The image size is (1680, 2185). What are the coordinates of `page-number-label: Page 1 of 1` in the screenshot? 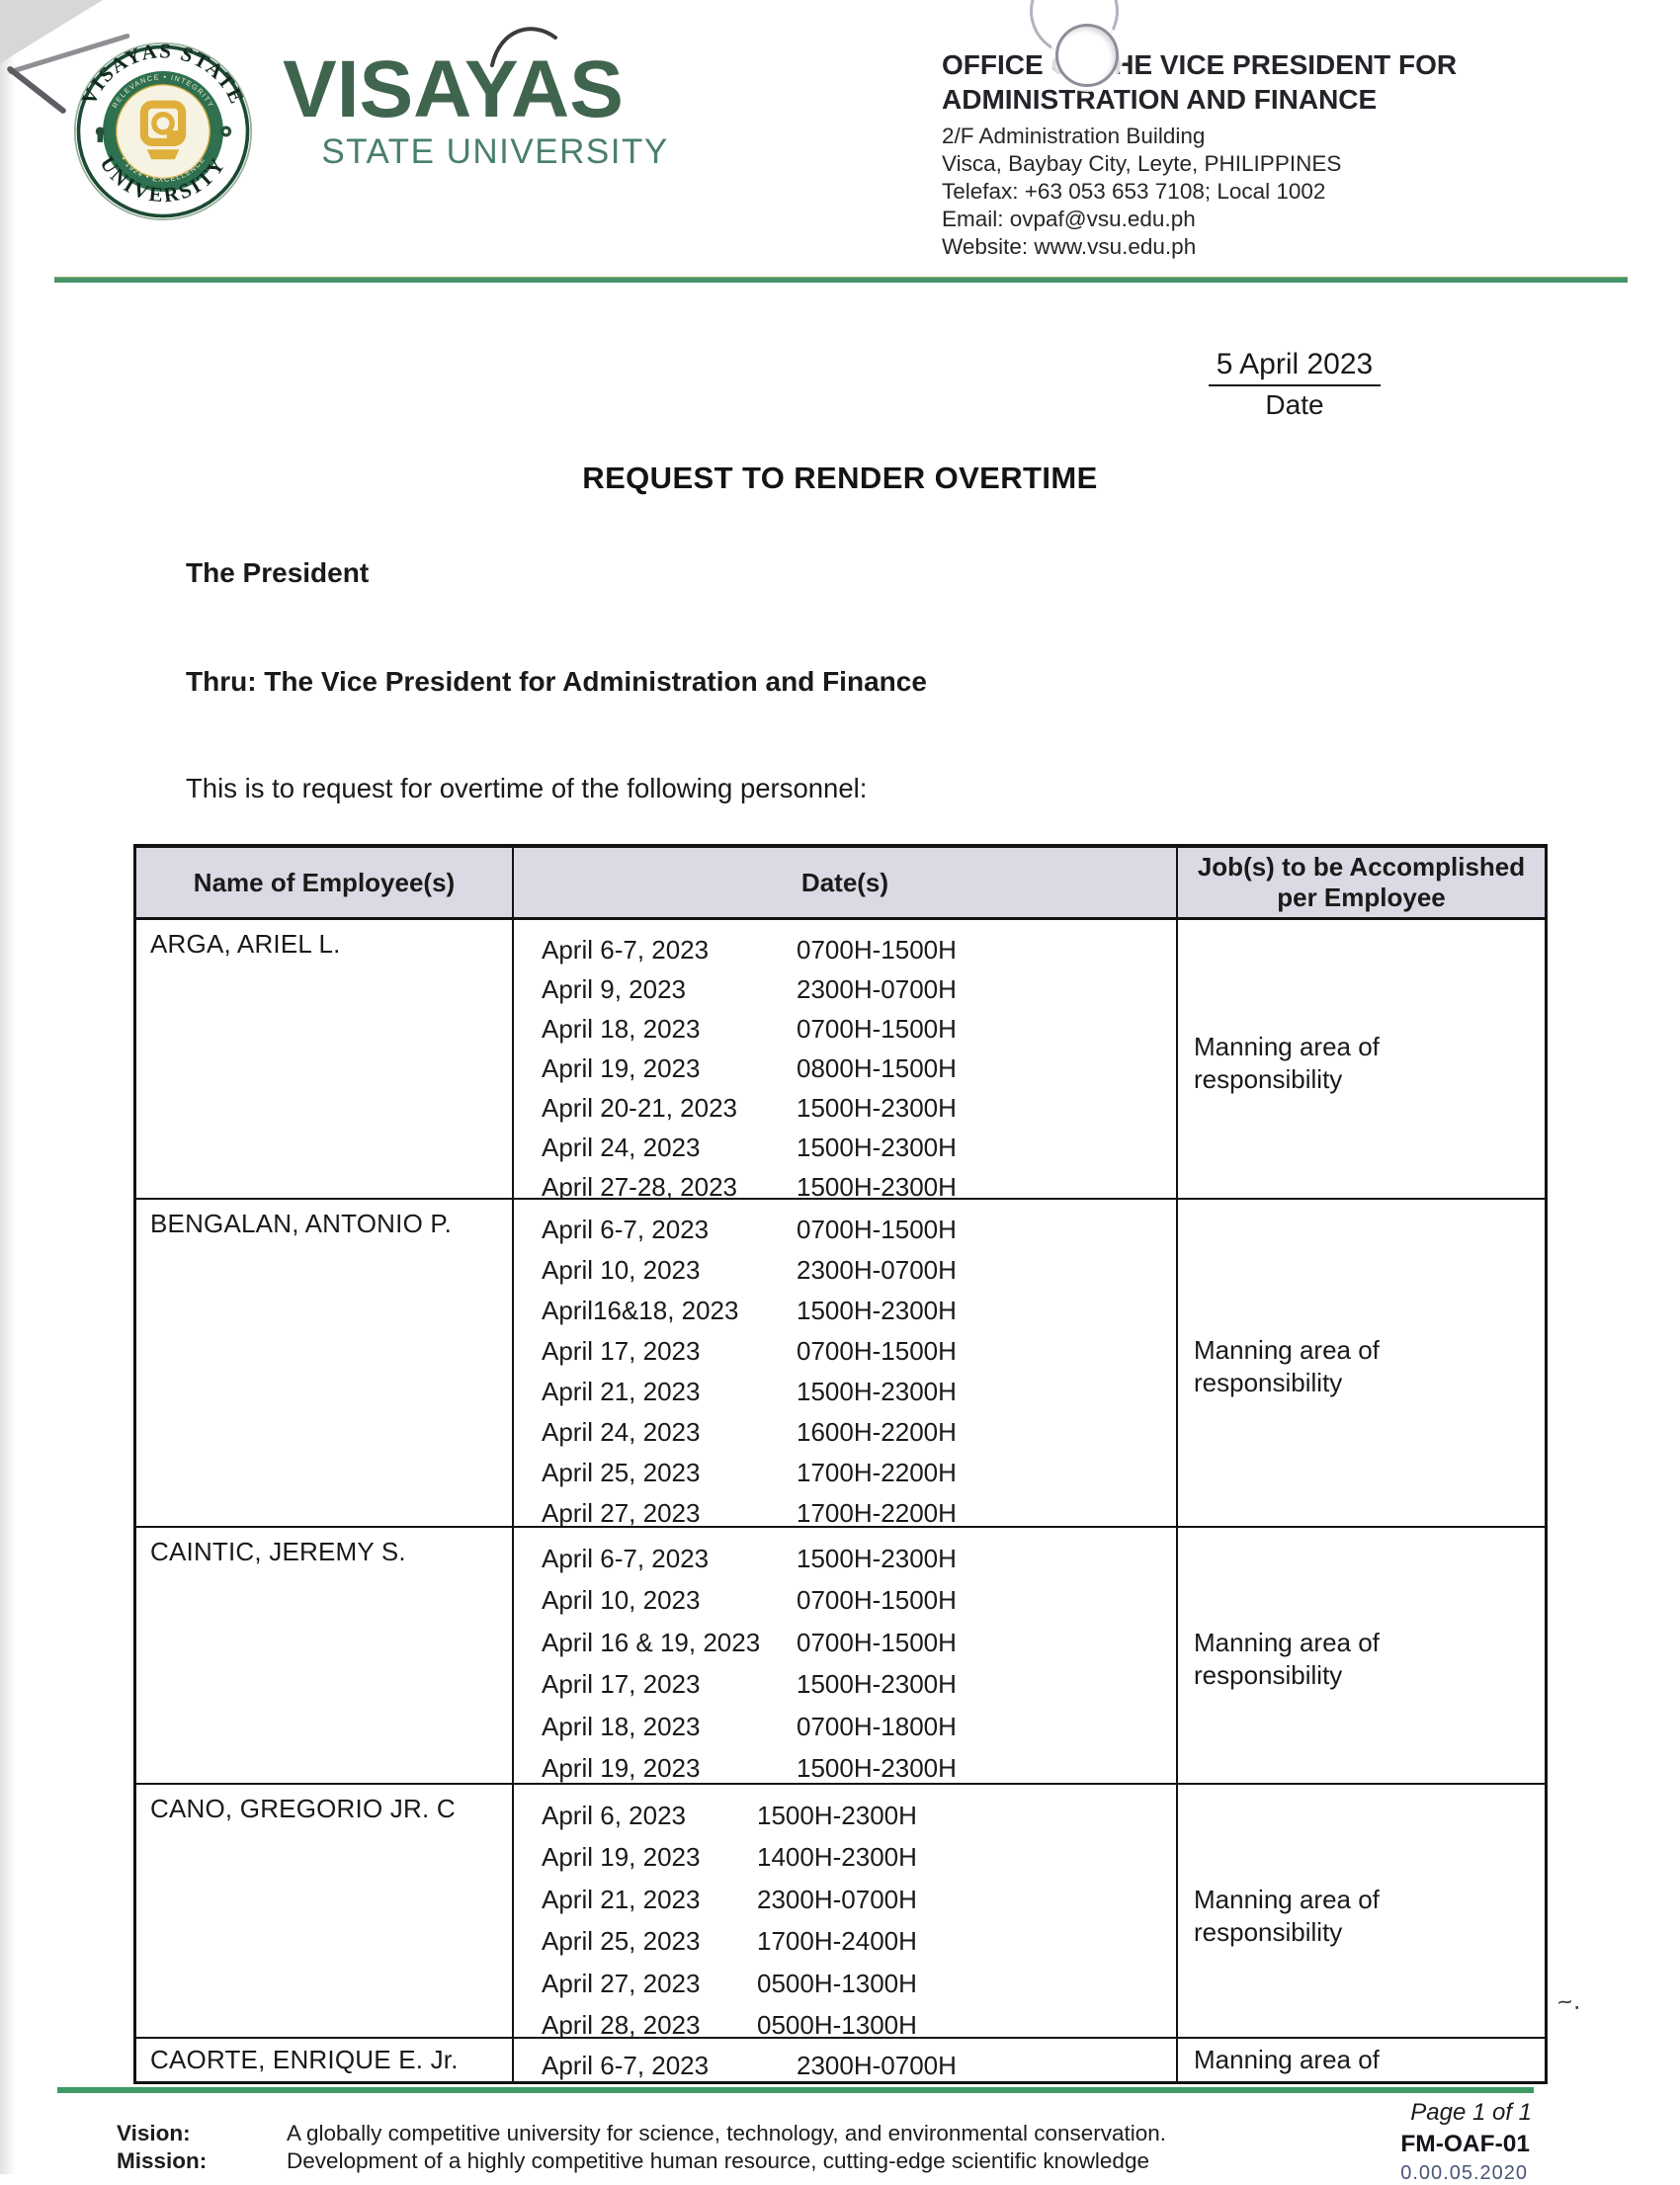 It's located at (1471, 2113).